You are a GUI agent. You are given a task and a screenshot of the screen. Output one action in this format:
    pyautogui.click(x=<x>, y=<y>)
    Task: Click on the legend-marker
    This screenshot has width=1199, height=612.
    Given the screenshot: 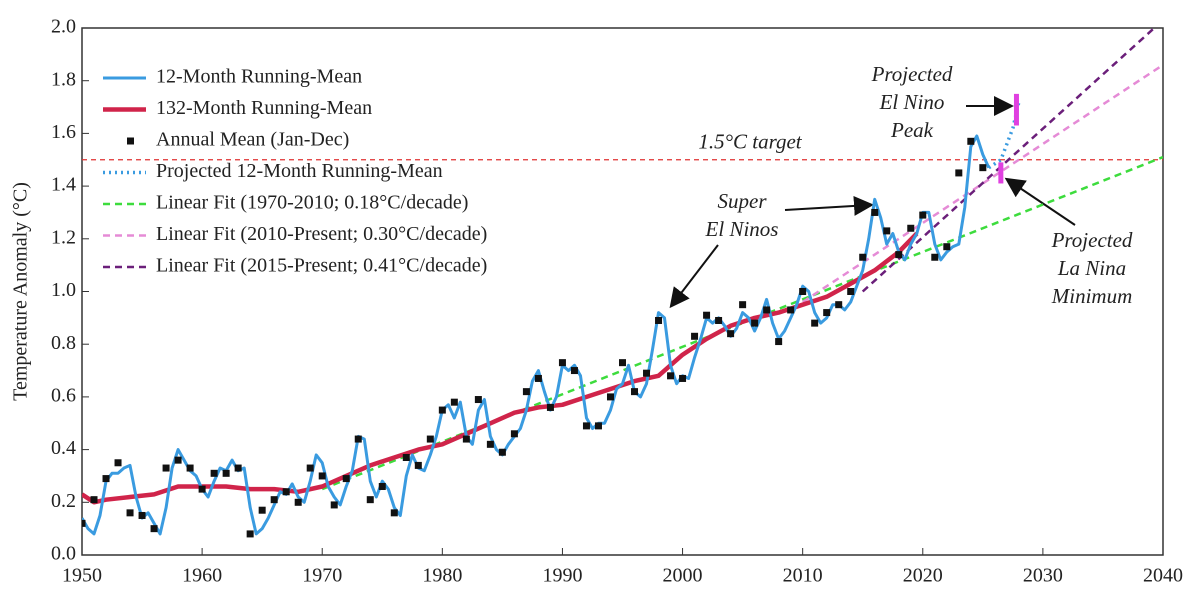 What is the action you would take?
    pyautogui.click(x=130, y=141)
    